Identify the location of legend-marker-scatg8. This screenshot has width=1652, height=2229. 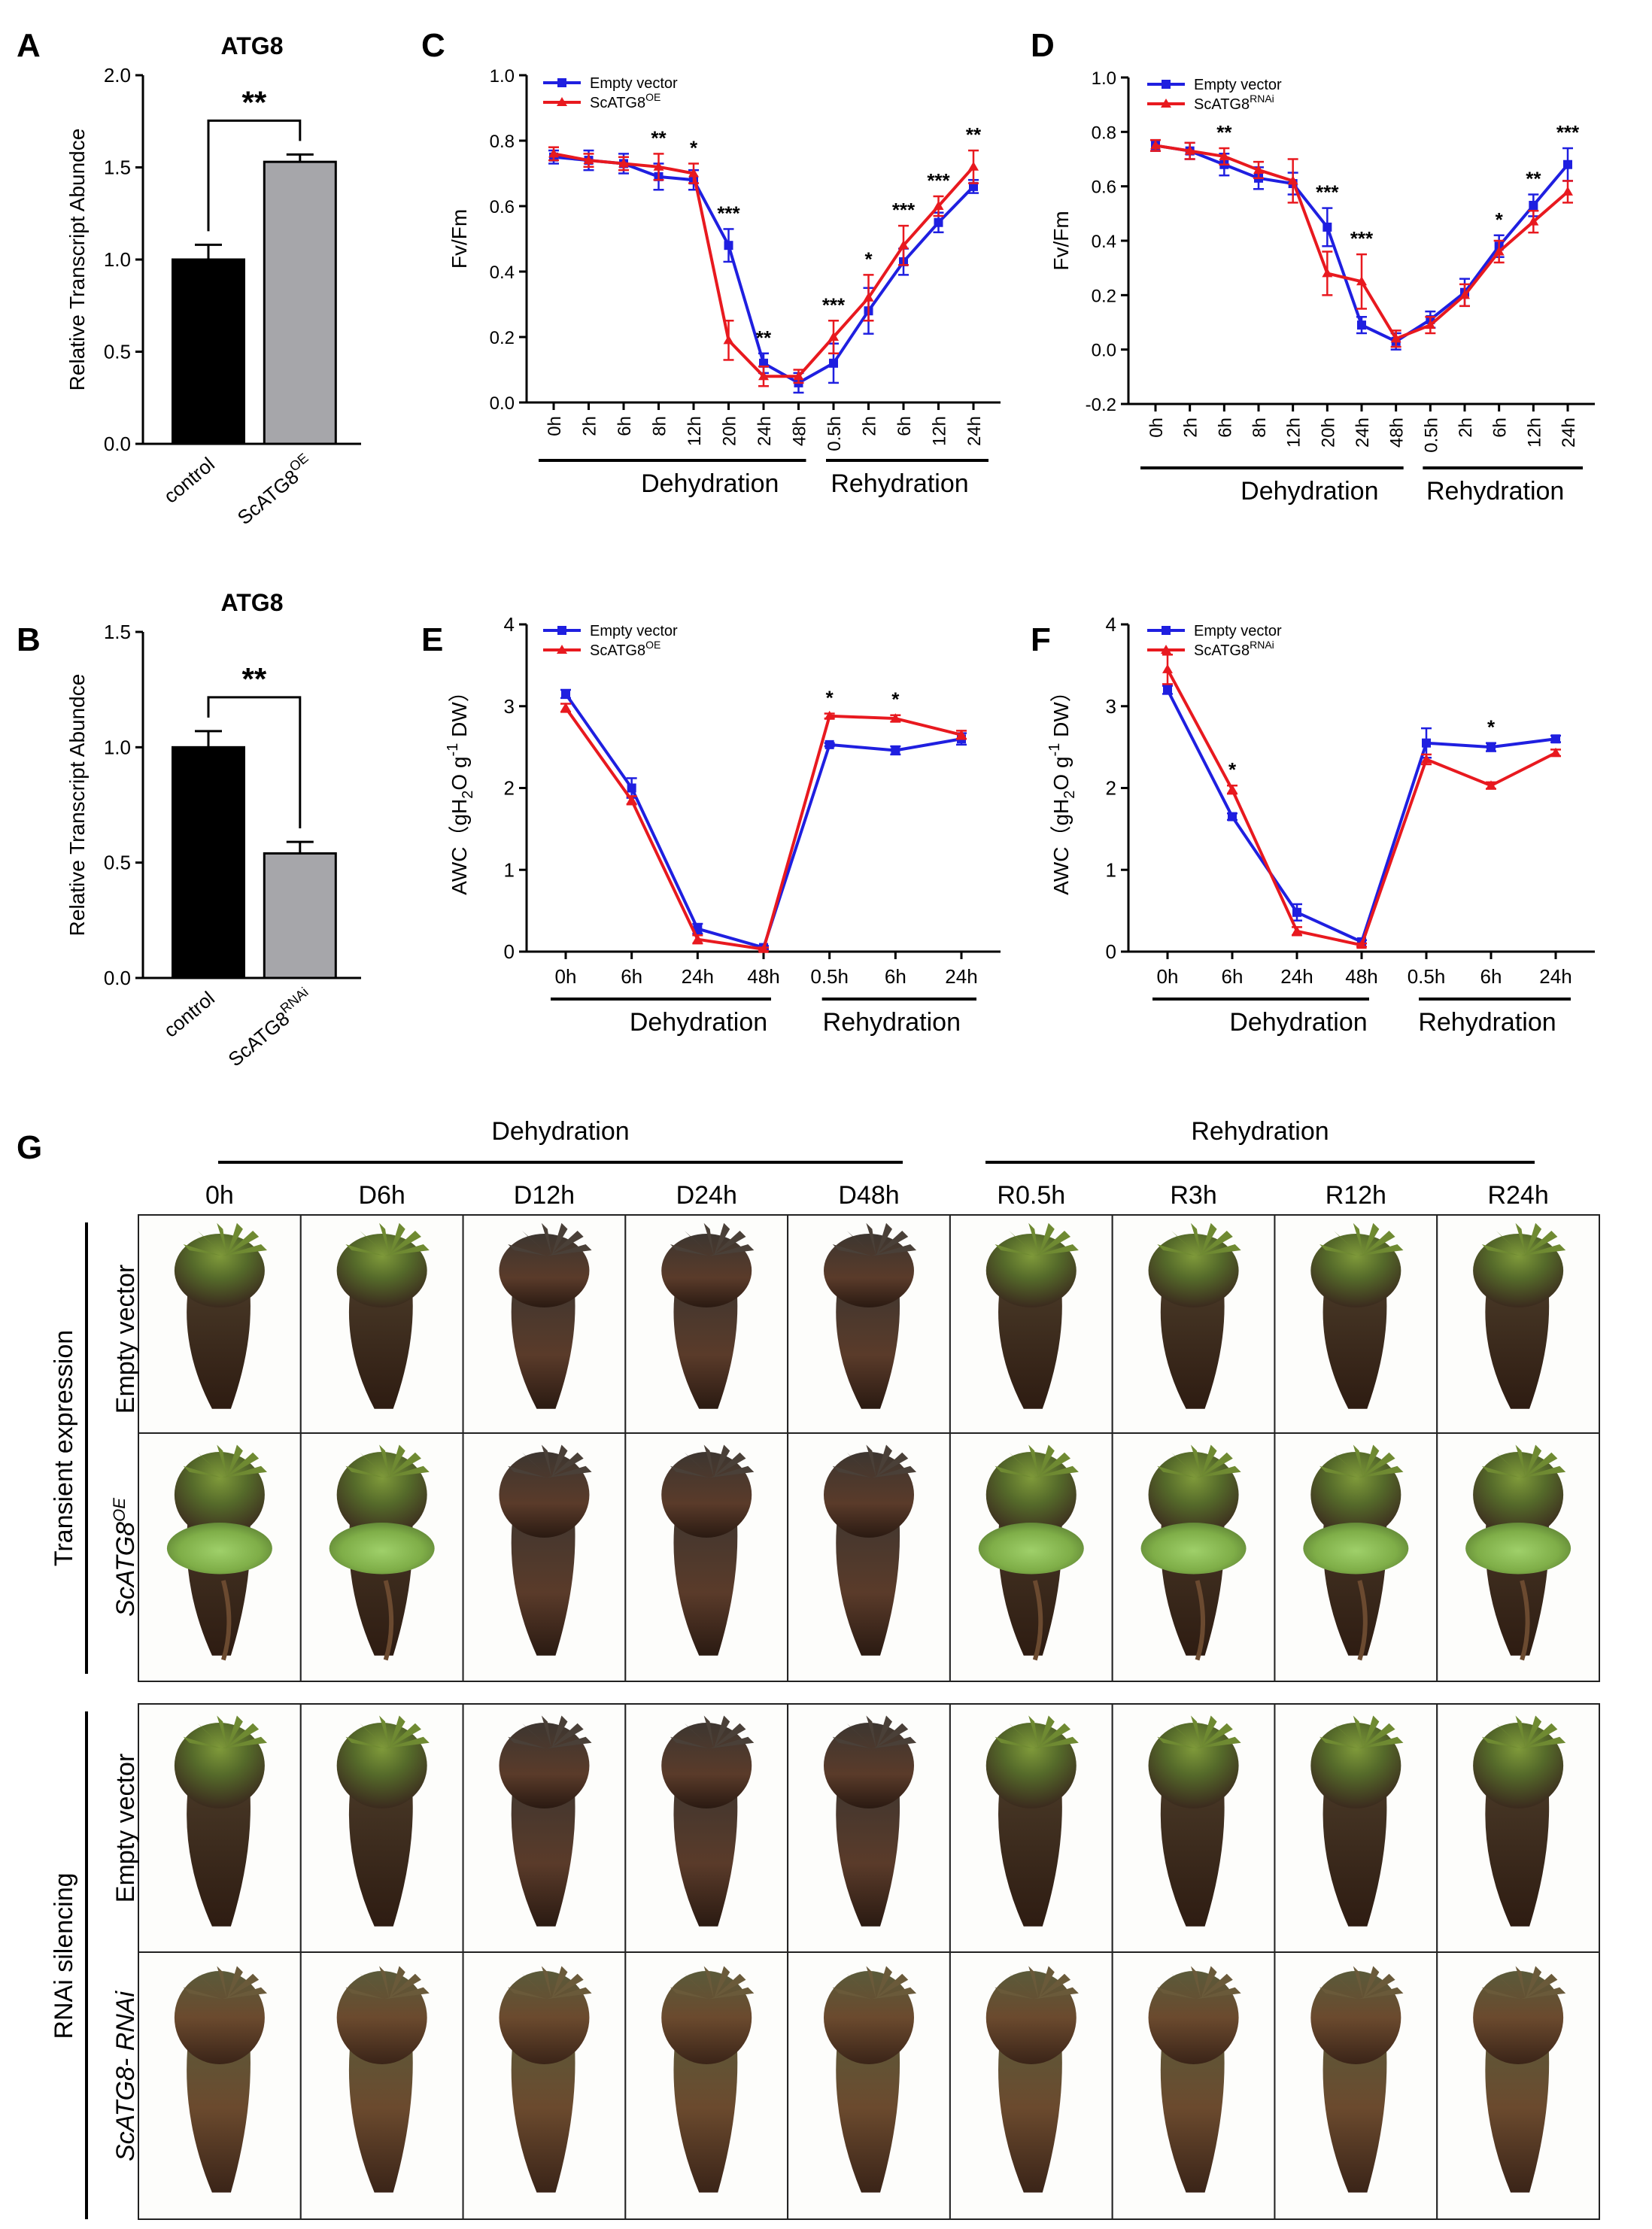
(1166, 103).